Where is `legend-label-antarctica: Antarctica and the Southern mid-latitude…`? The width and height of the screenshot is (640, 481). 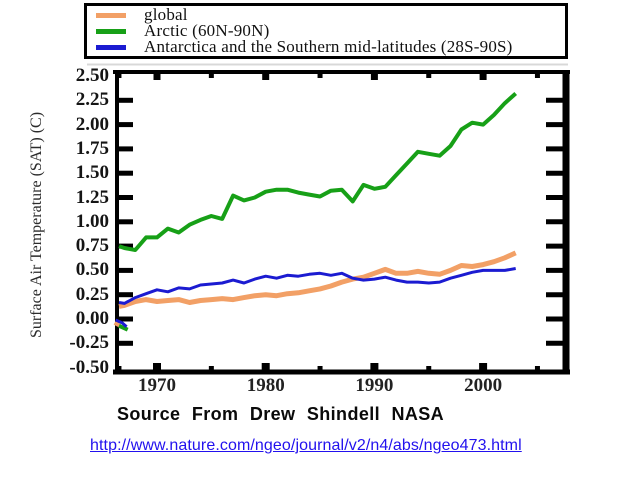
legend-label-antarctica: Antarctica and the Southern mid-latitude… is located at coordinates (328, 46).